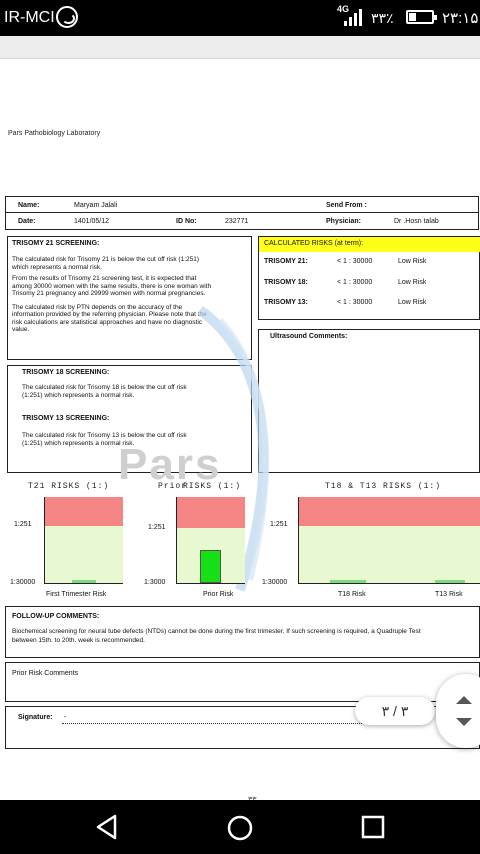  I want to click on name-label: Name:, so click(29, 205).